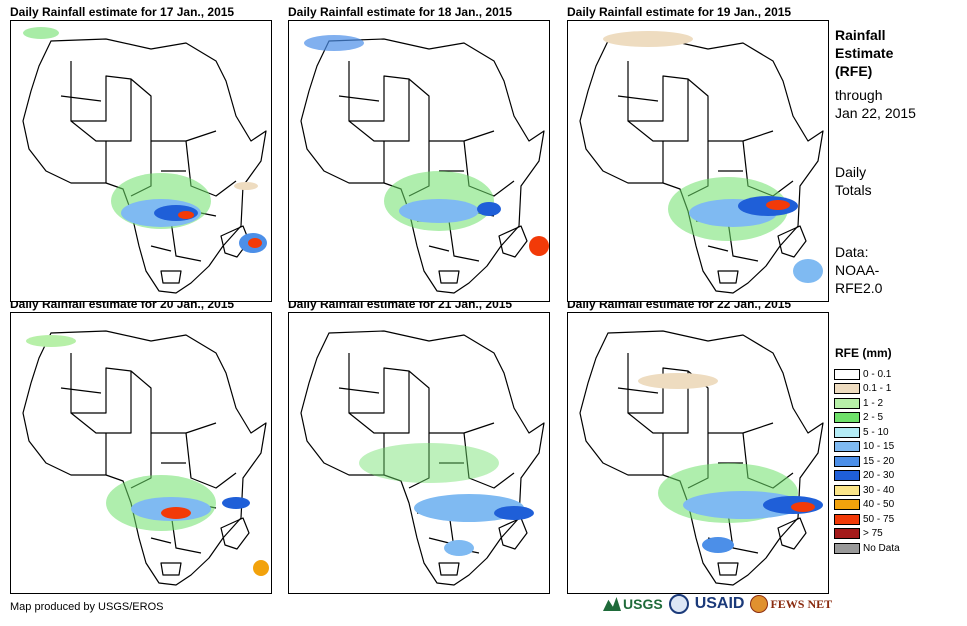 The height and width of the screenshot is (626, 967). I want to click on legend-item: > 75, so click(867, 534).